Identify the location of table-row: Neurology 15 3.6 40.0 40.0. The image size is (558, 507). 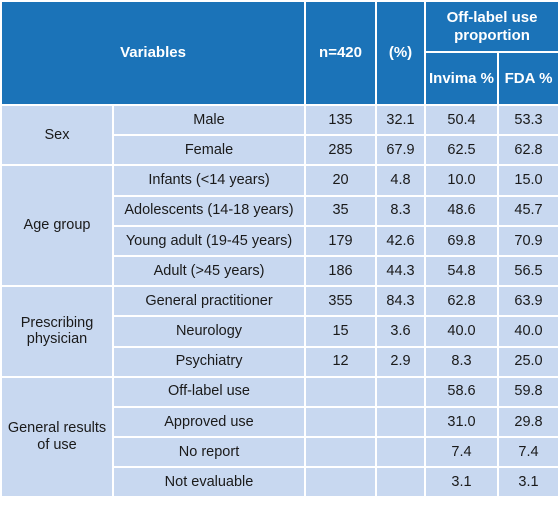
(280, 331).